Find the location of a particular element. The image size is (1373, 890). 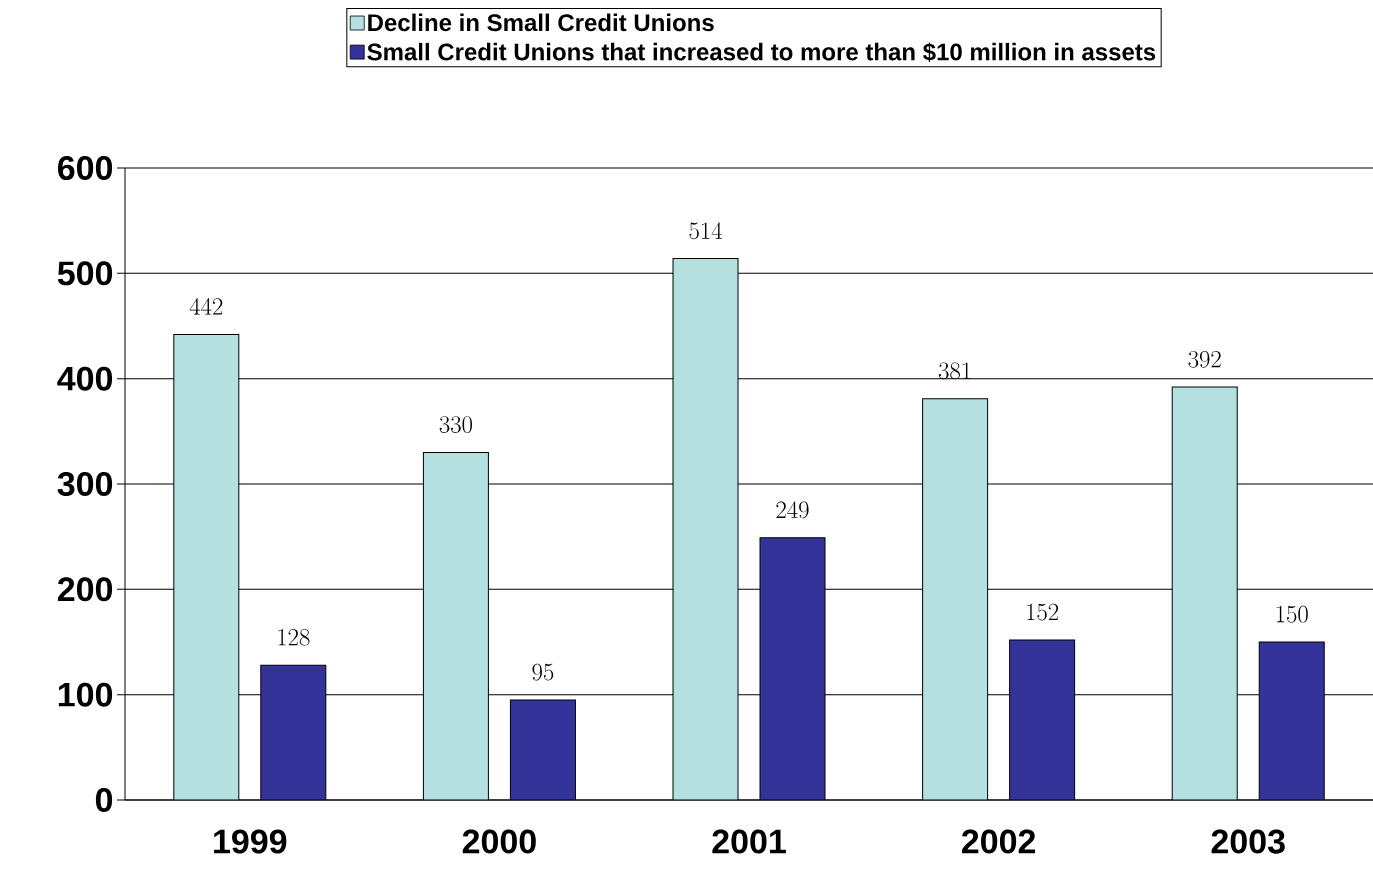

data-label: 381 is located at coordinates (954, 371).